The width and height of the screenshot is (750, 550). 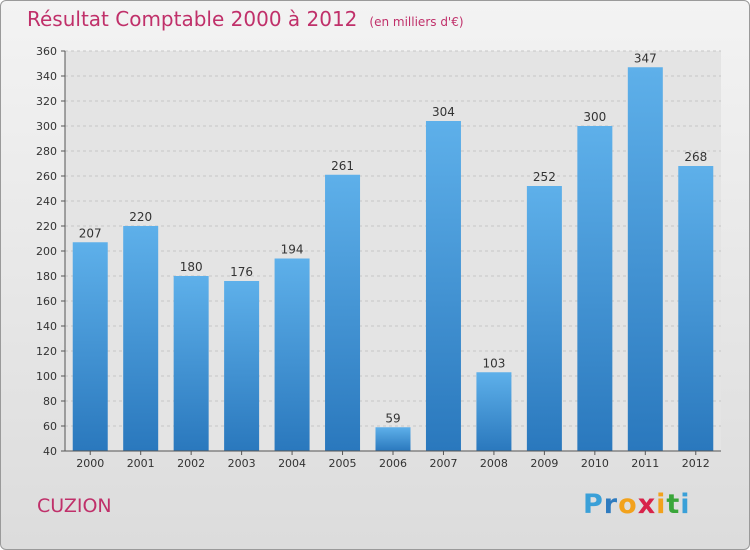 I want to click on chart-title-text: Résultat Comptable 2000 à 2012, so click(x=192, y=19).